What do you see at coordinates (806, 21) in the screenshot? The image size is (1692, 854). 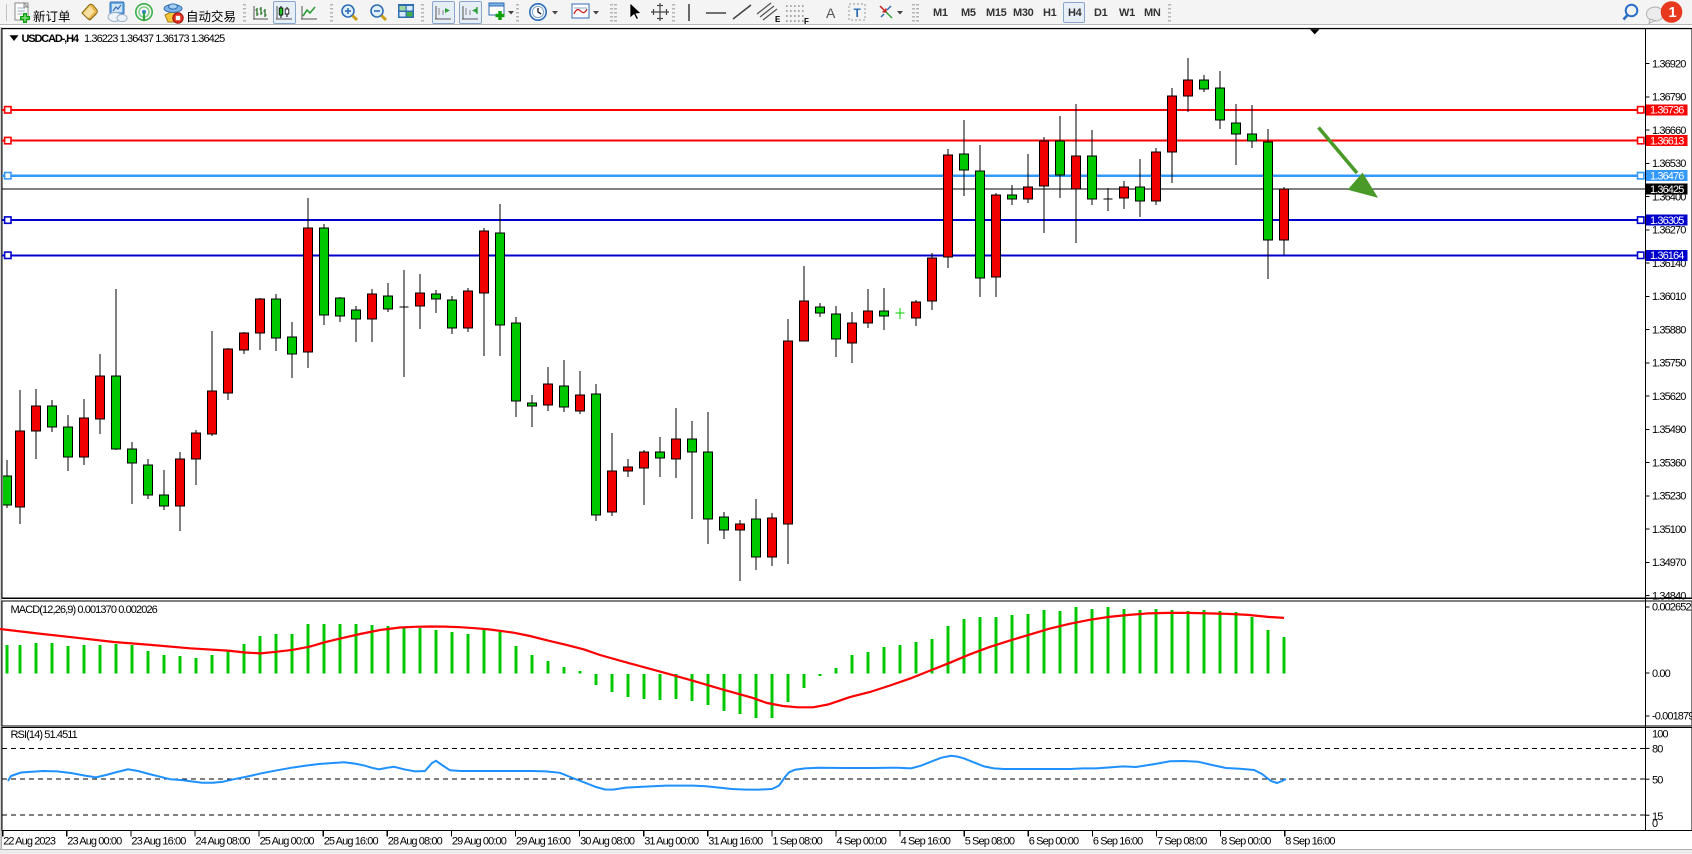 I see `svg-text: F` at bounding box center [806, 21].